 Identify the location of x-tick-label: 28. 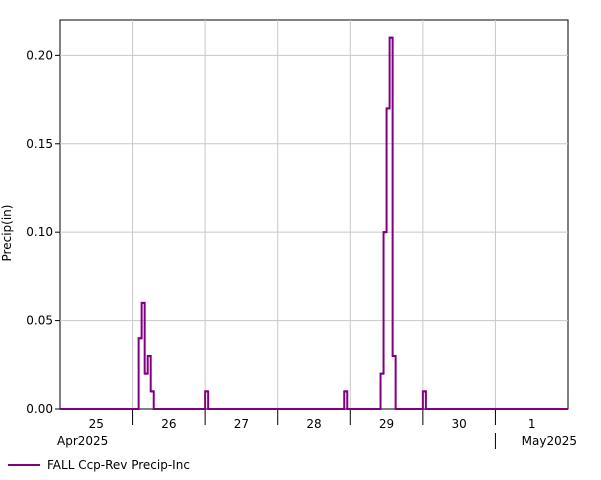
(313, 424).